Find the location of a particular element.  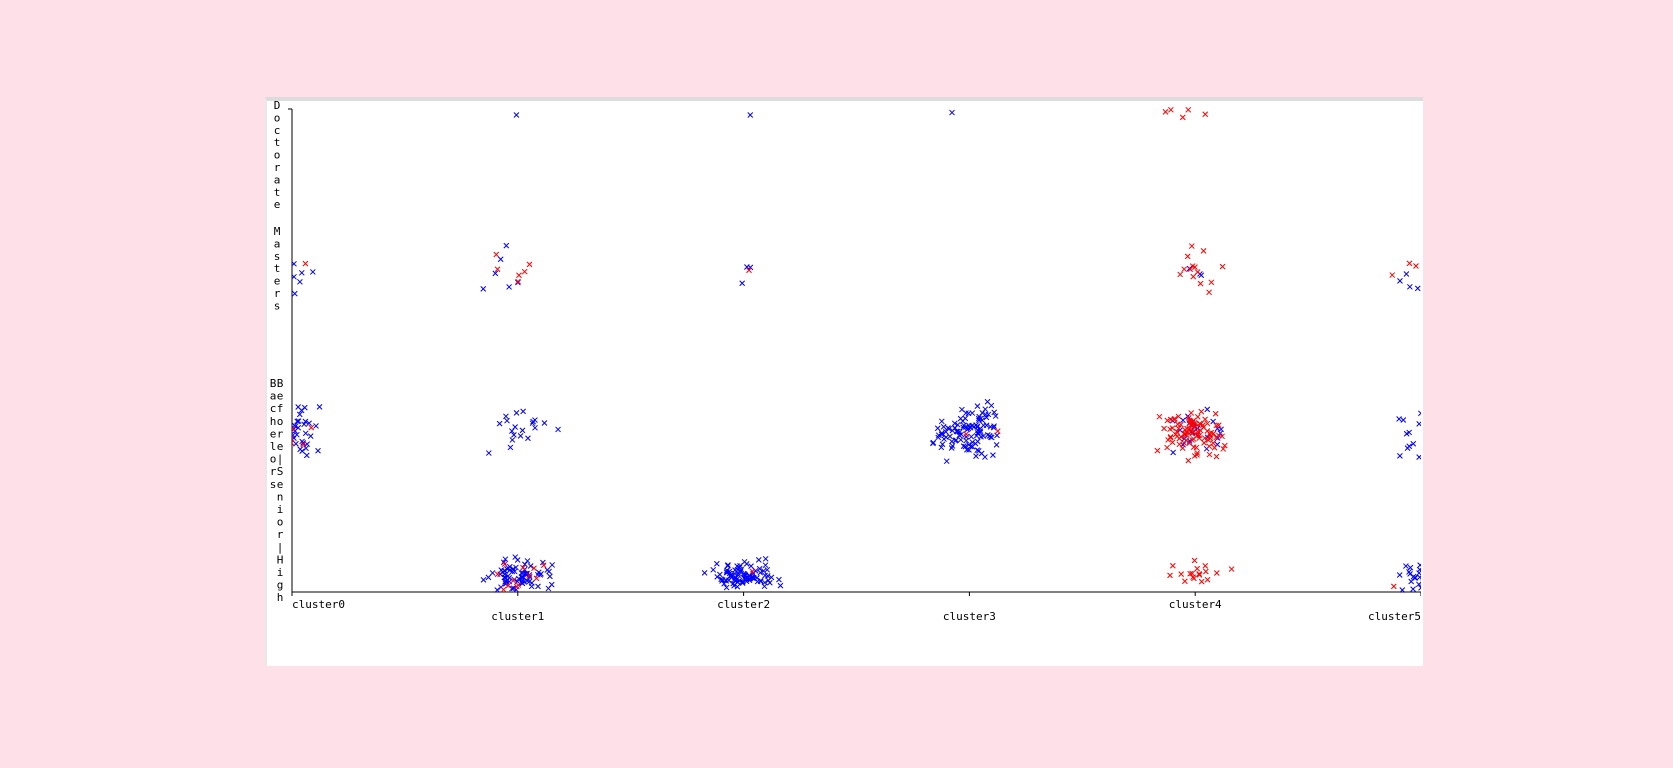

y-tick-label: H is located at coordinates (280, 559).